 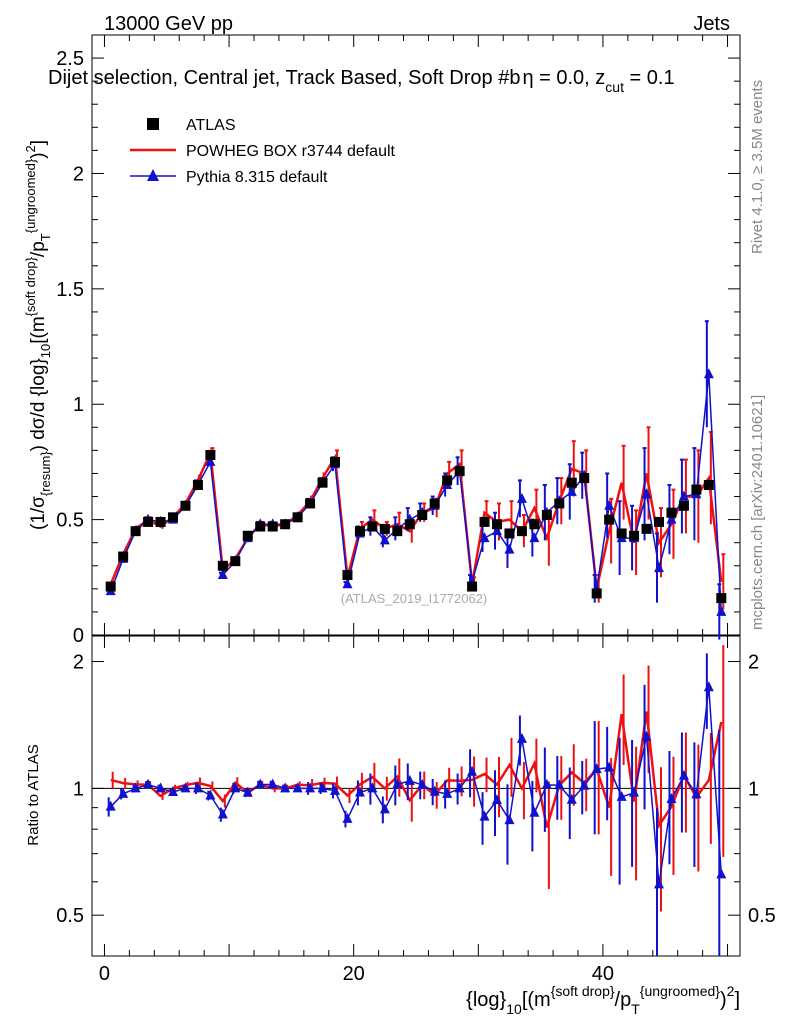 What do you see at coordinates (78, 174) in the screenshot?
I see `main-y-tick-label: 2` at bounding box center [78, 174].